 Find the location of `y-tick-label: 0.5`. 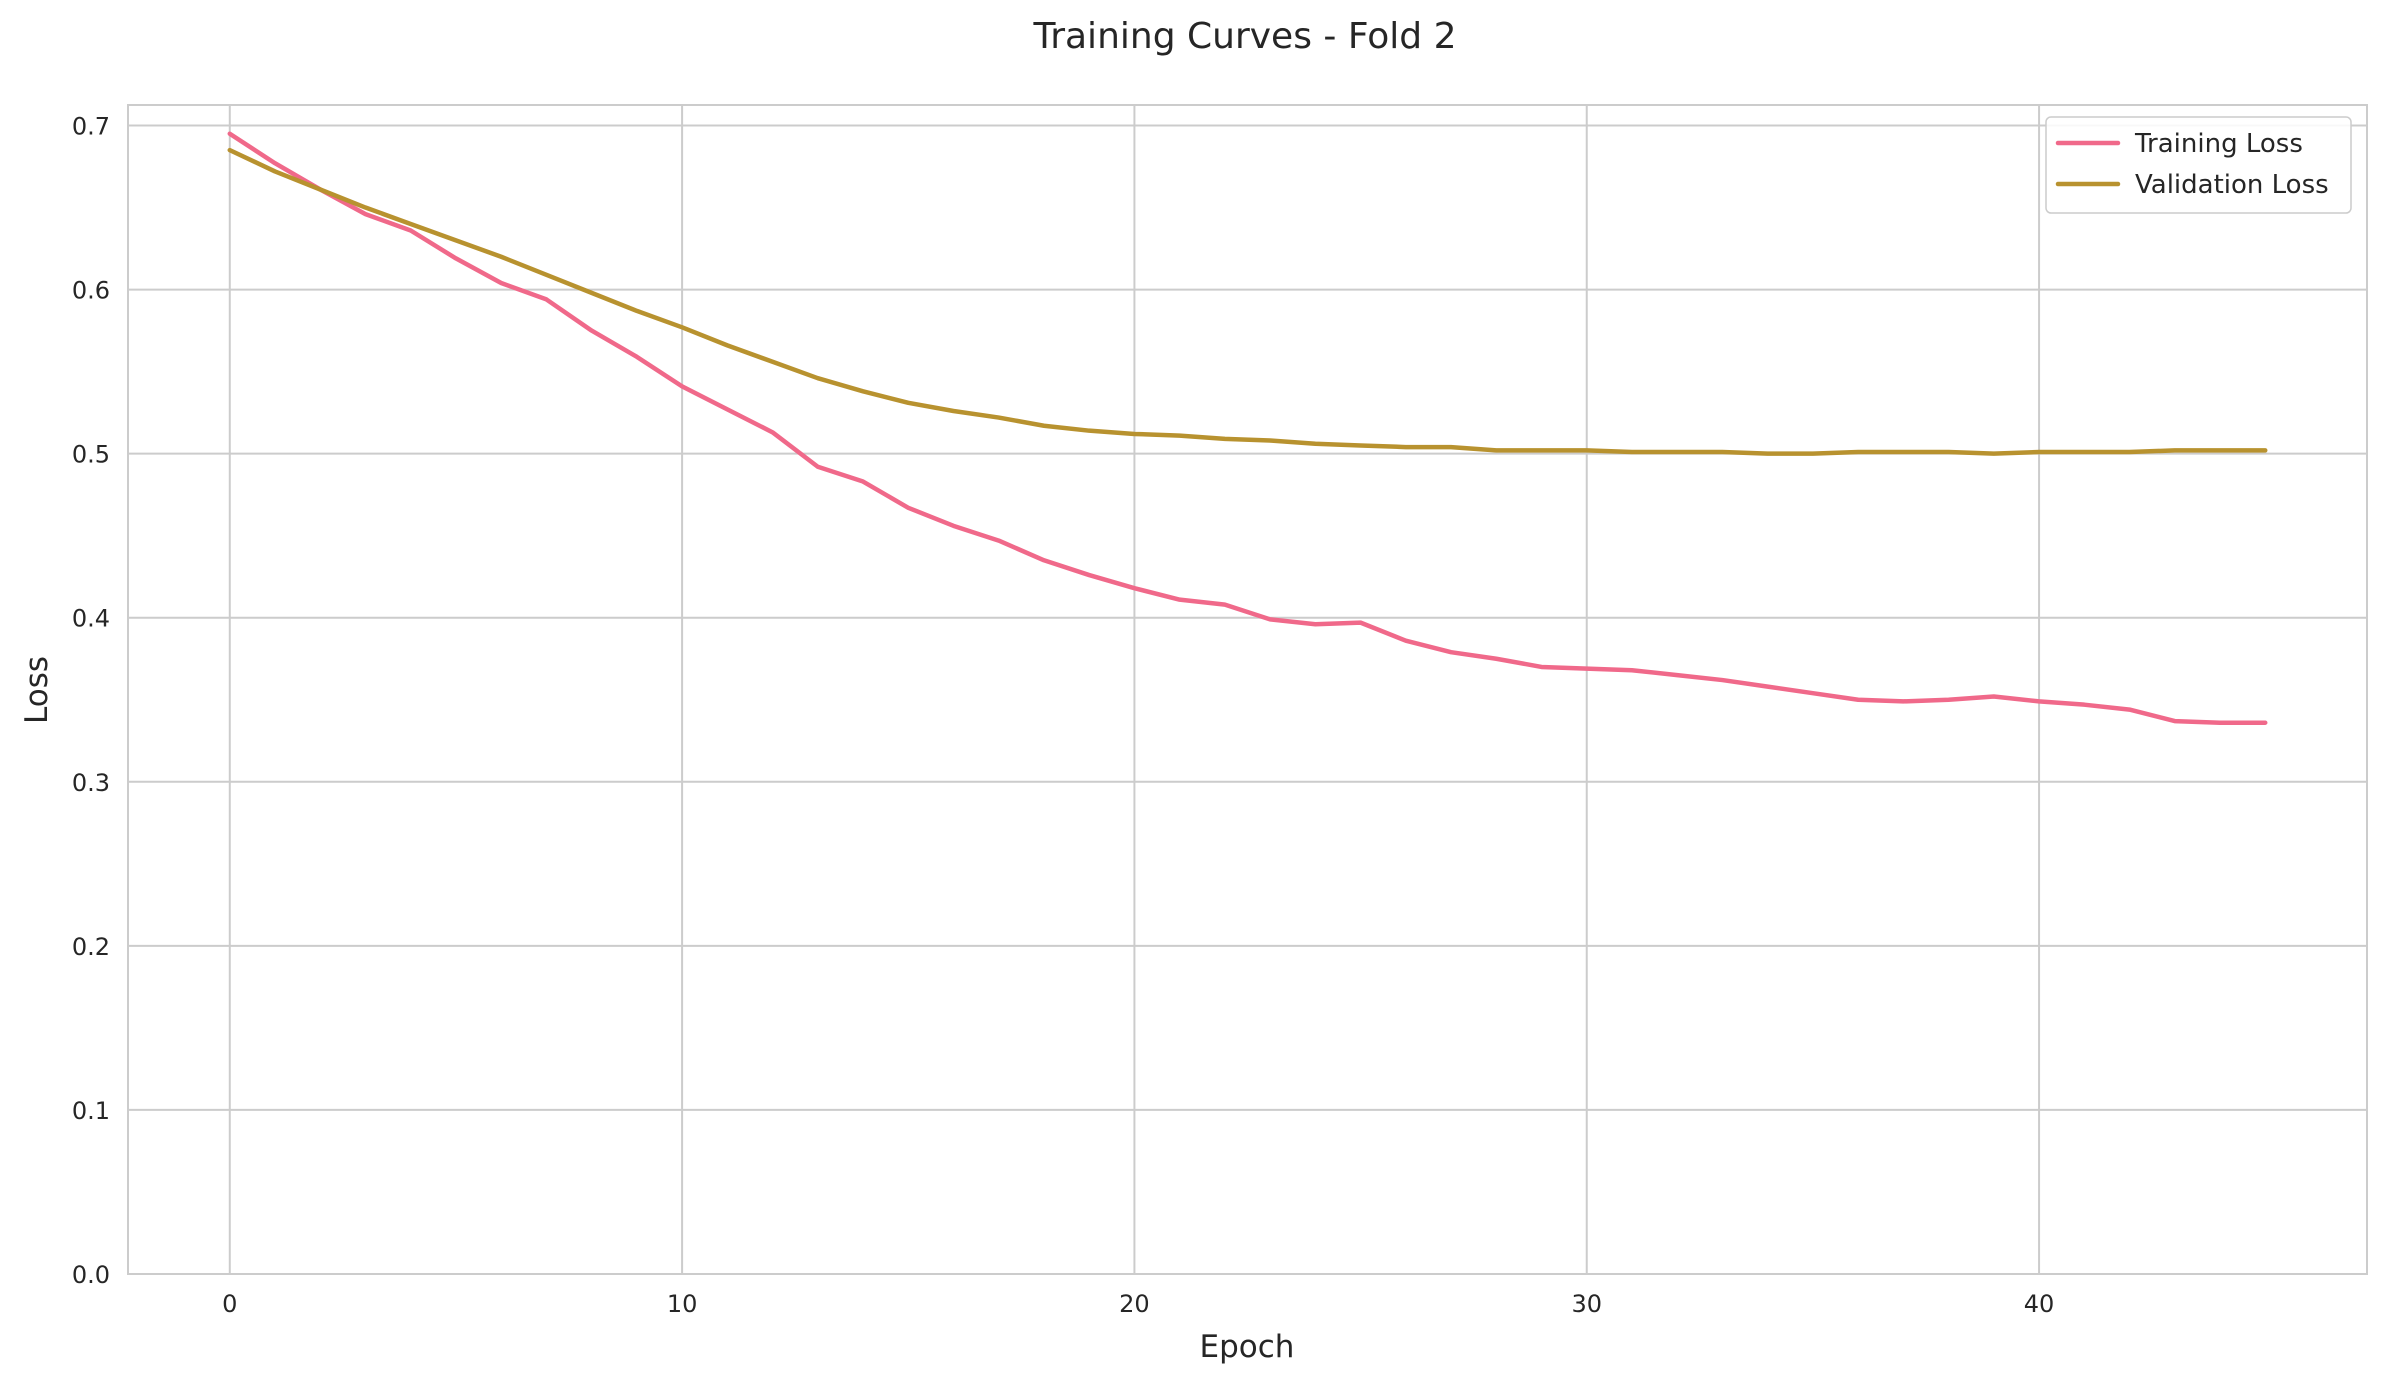

y-tick-label: 0.5 is located at coordinates (91, 455).